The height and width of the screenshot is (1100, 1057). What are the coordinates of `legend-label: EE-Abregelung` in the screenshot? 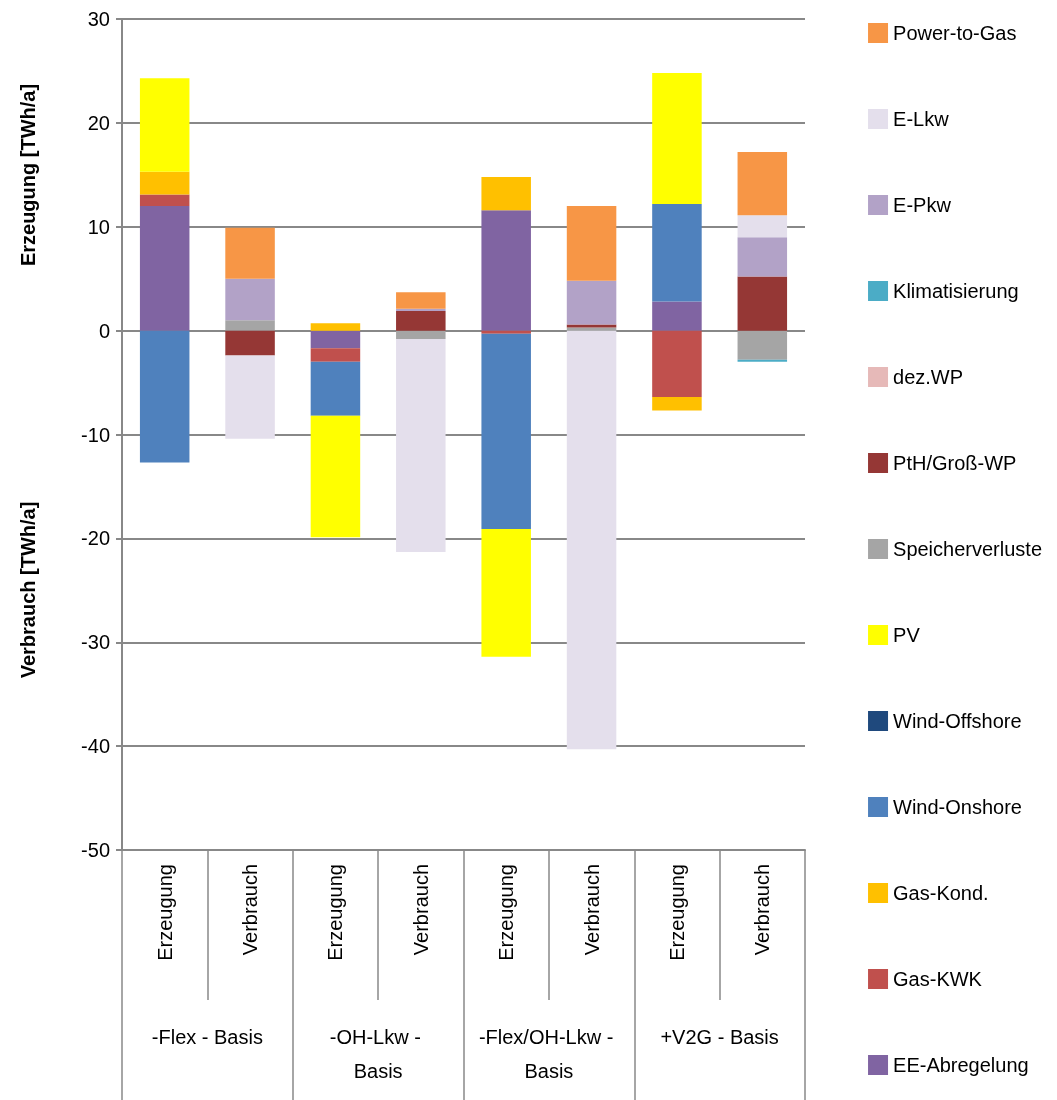 It's located at (961, 1065).